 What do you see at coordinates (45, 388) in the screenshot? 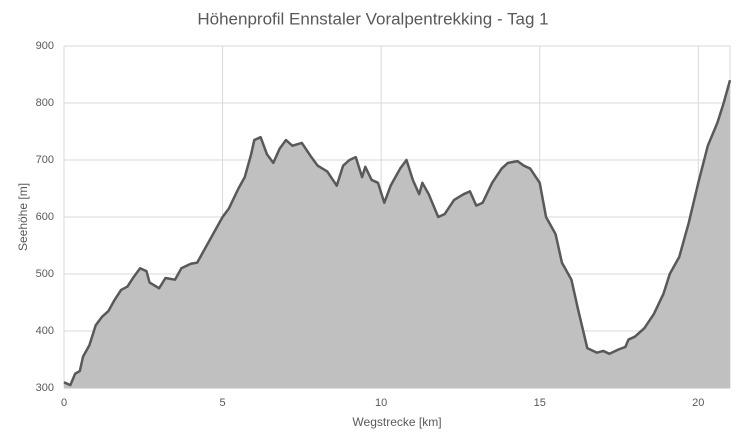
I see `y-tick-label: 300` at bounding box center [45, 388].